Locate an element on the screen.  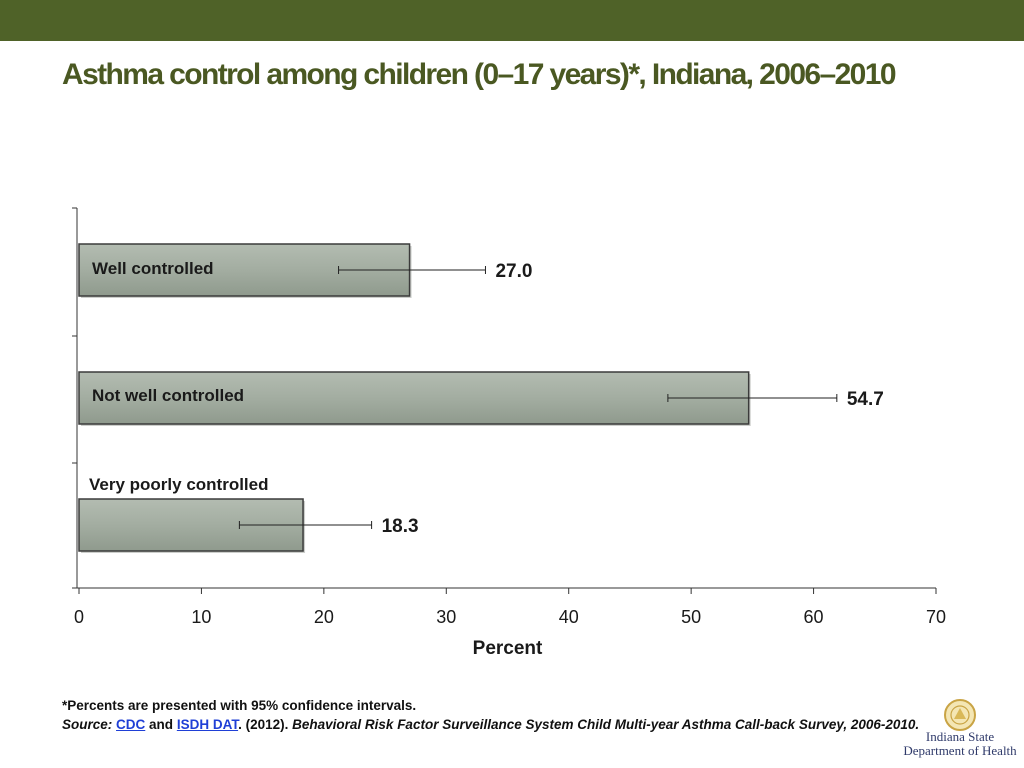
category-label-2: Very poorly controlled is located at coordinates (179, 484).